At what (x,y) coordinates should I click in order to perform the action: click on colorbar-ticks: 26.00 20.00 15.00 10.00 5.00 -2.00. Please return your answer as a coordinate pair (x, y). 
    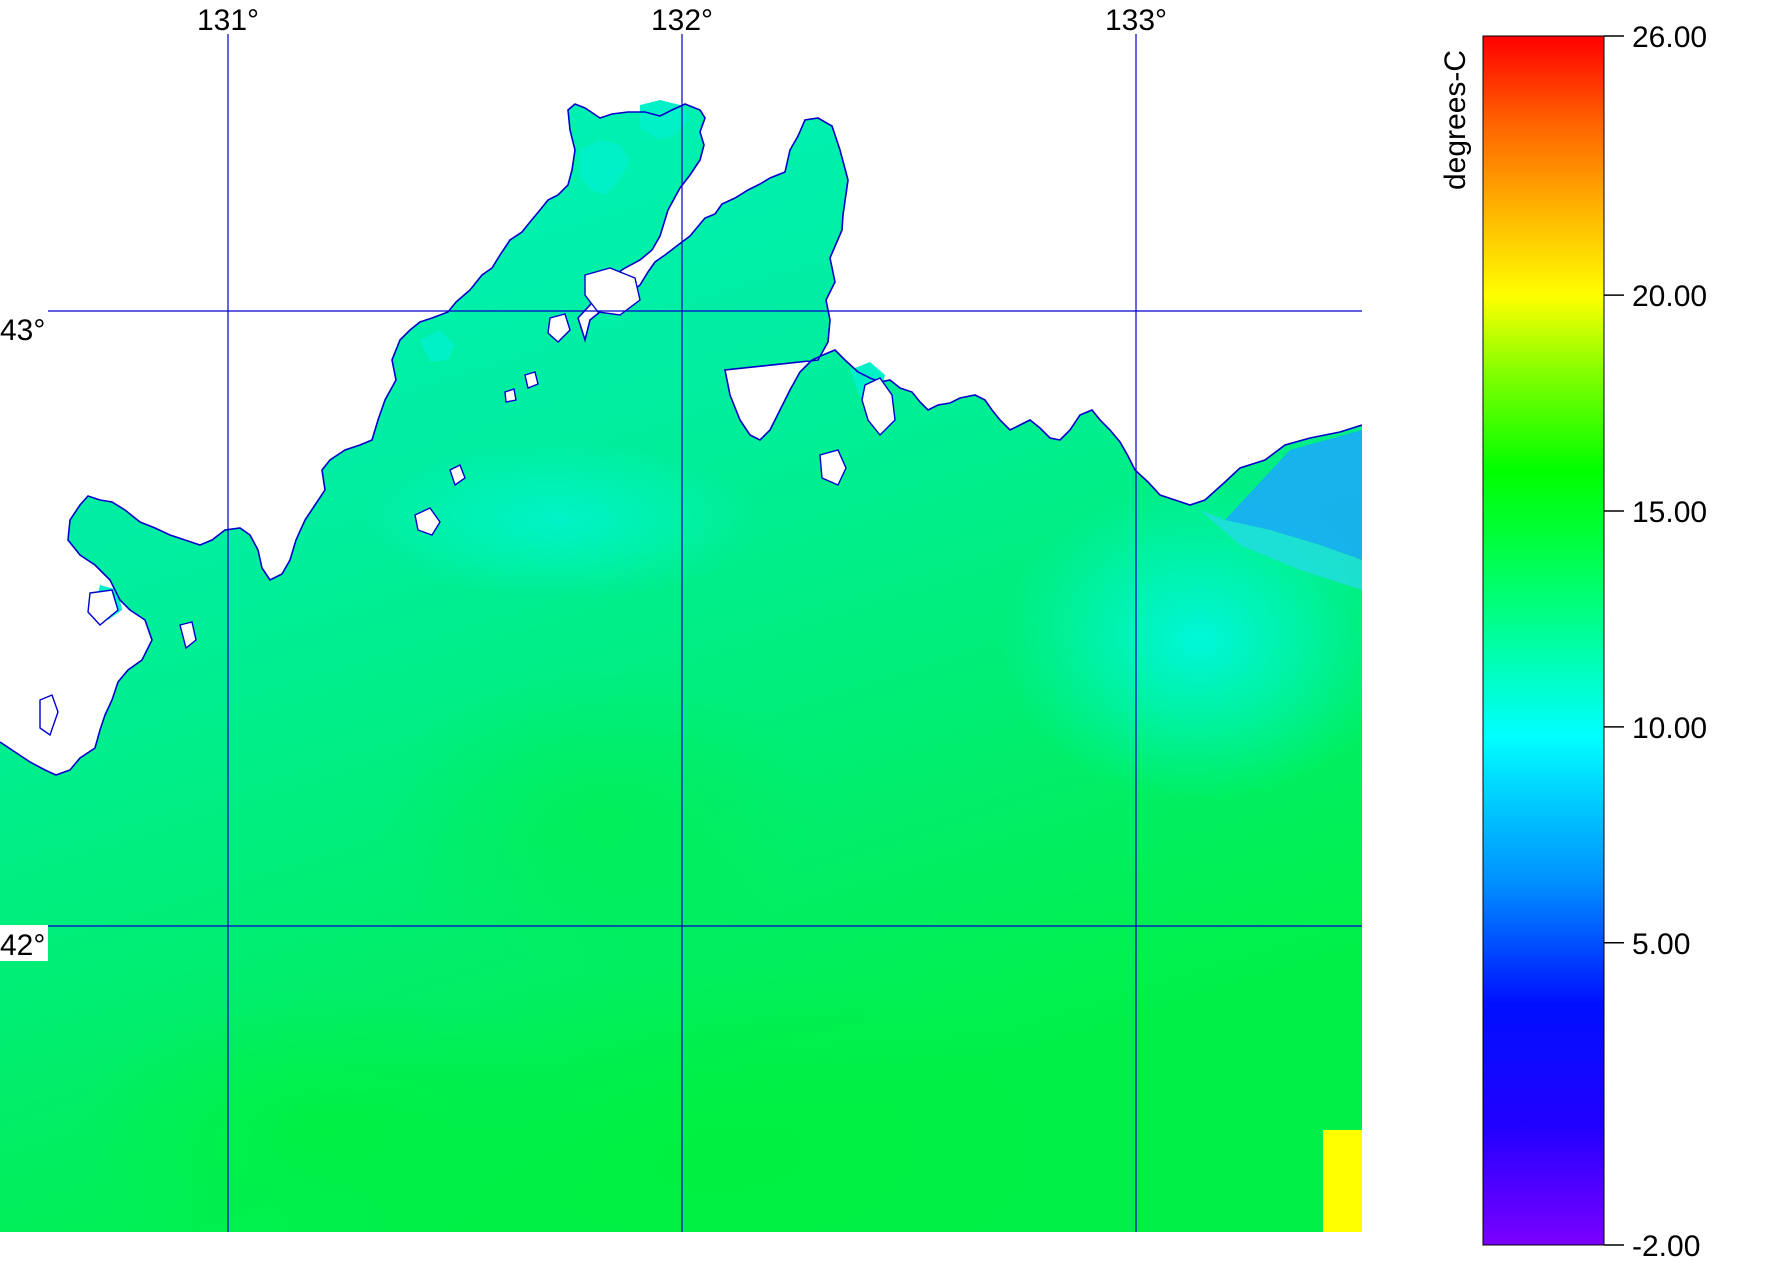
    Looking at the image, I should click on (1655, 642).